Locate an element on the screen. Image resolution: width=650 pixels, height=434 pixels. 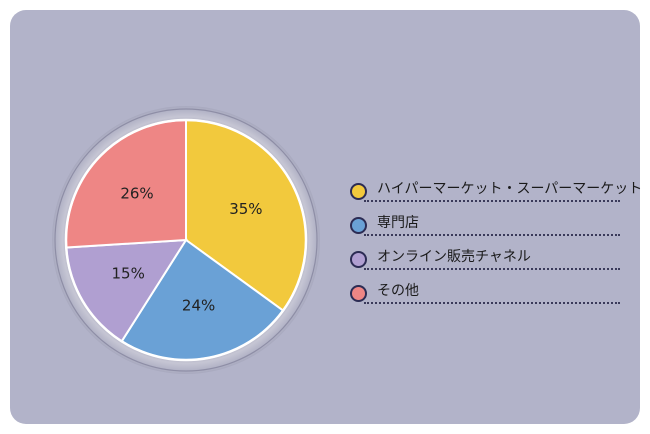
legend-label: ハイパーマーケット・スーパーマーケット is located at coordinates (510, 189).